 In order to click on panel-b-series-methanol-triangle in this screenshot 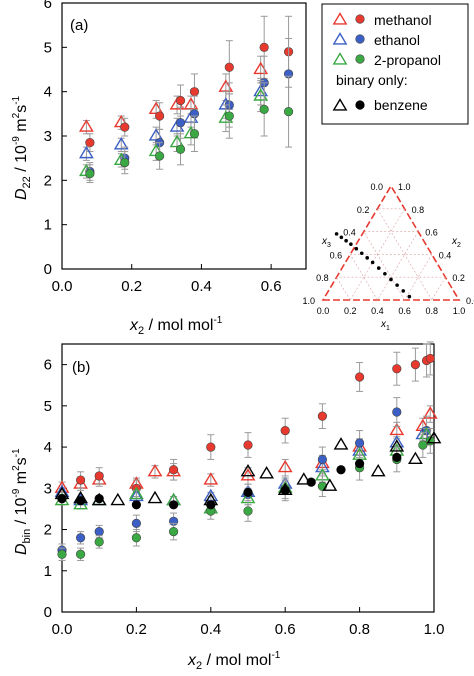, I will do `click(246, 450)`.